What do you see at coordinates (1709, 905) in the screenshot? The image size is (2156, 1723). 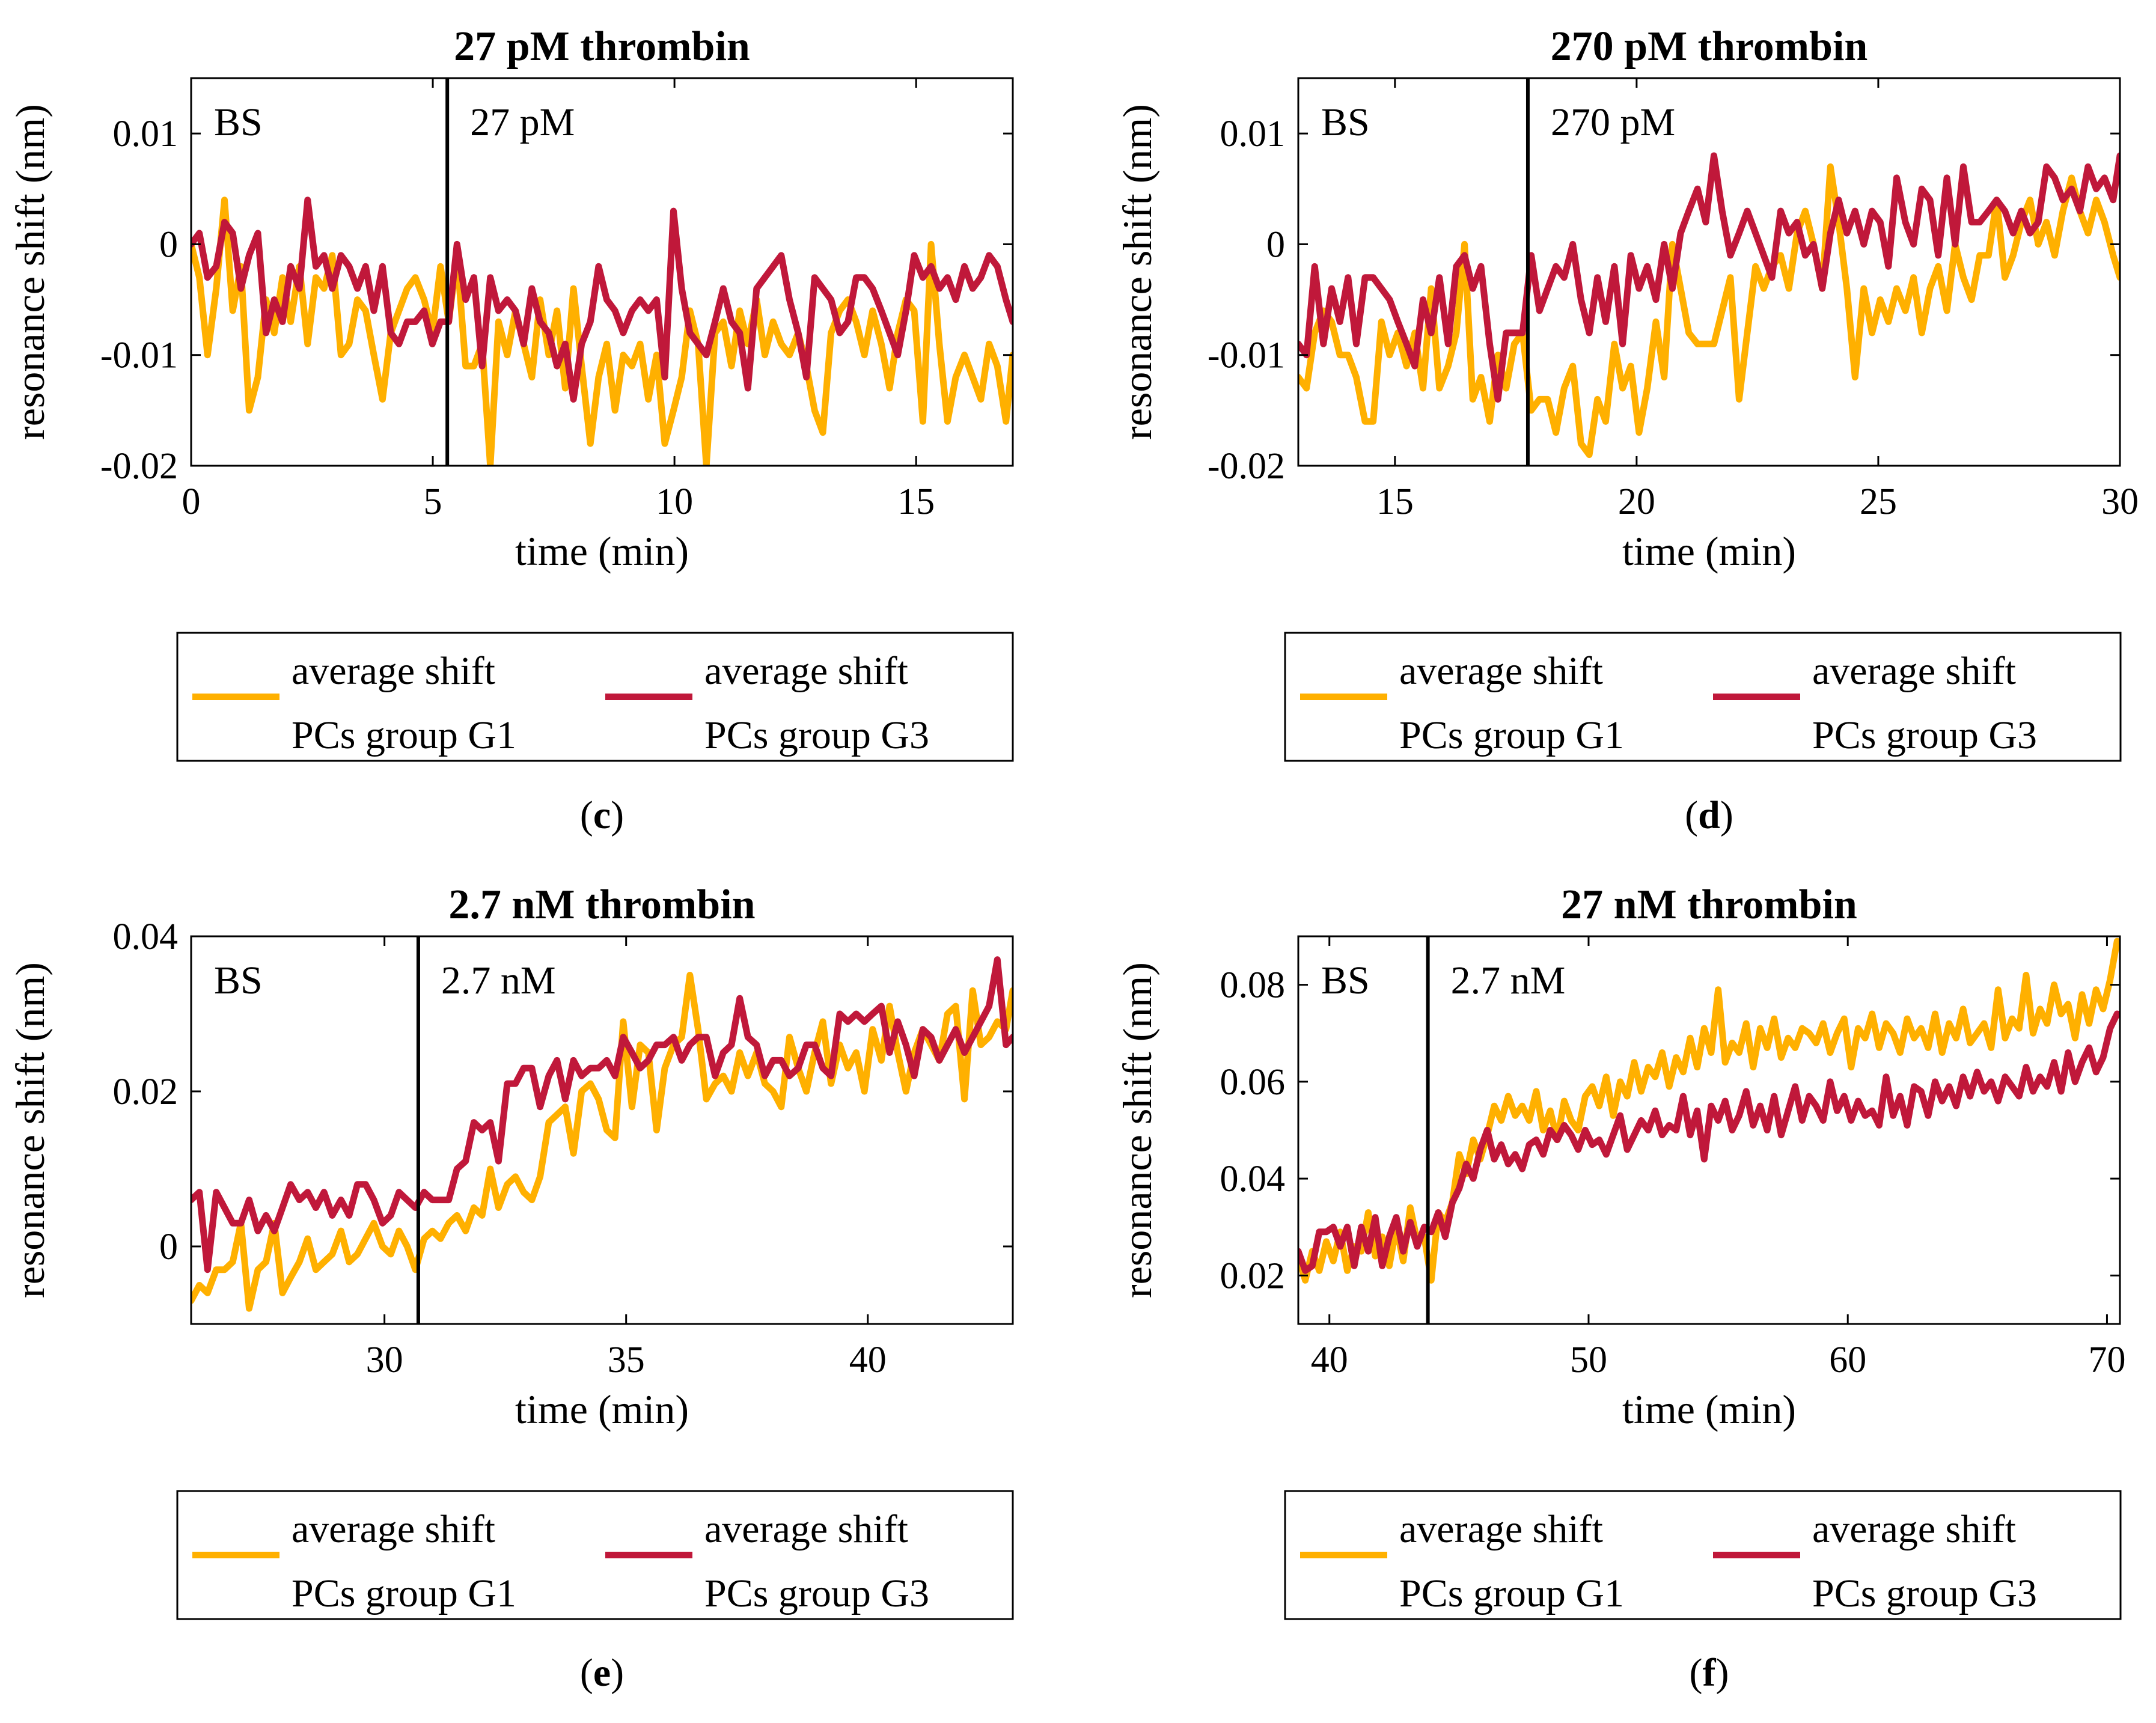 I see `chart-title: 27 nM thrombin` at bounding box center [1709, 905].